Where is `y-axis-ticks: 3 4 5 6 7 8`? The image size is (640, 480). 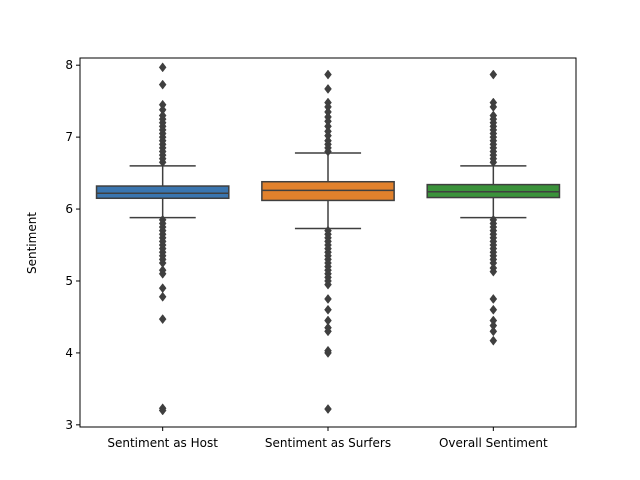
y-axis-ticks: 3 4 5 6 7 8 is located at coordinates (72, 245).